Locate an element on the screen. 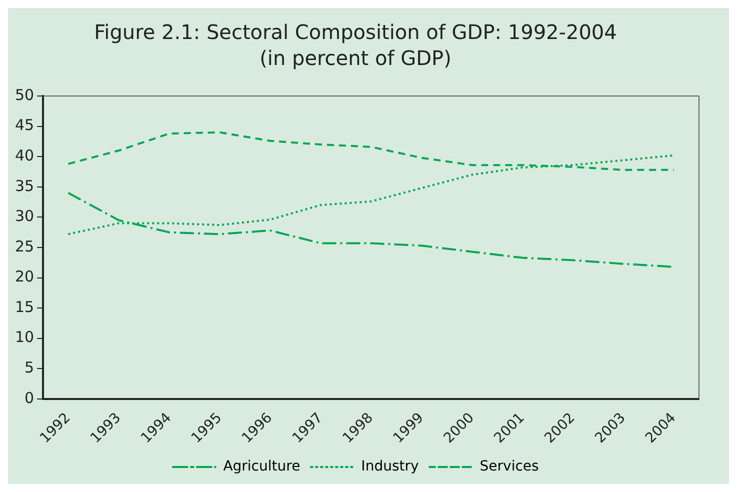 The width and height of the screenshot is (737, 492). y-tick-label: 30 is located at coordinates (24, 216).